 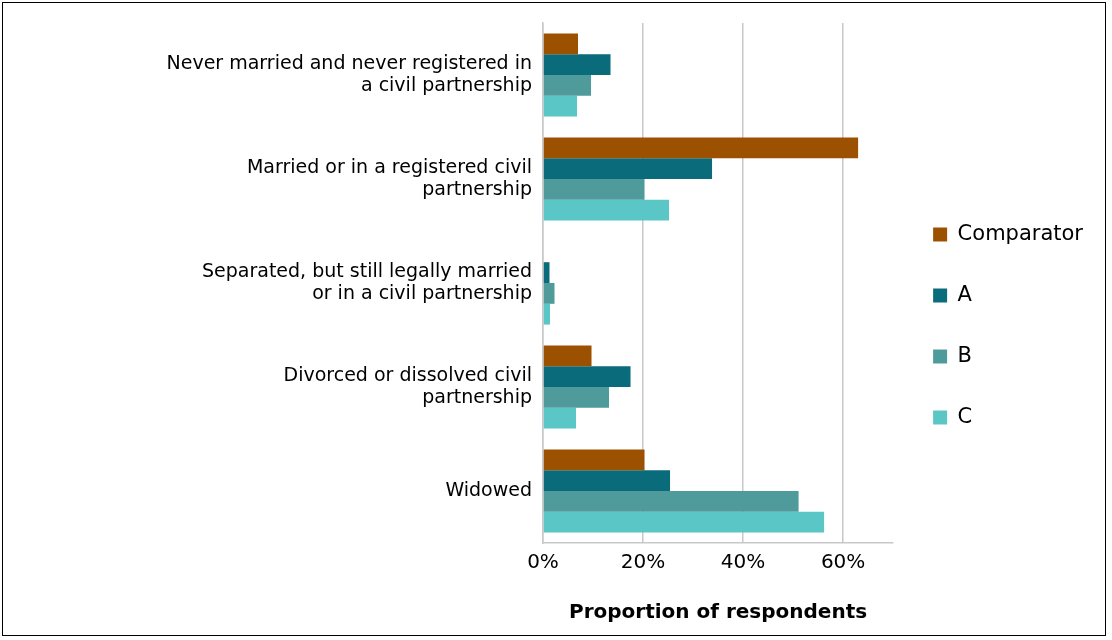 What do you see at coordinates (718, 611) in the screenshot?
I see `x-axis-title: Proportion of respondents` at bounding box center [718, 611].